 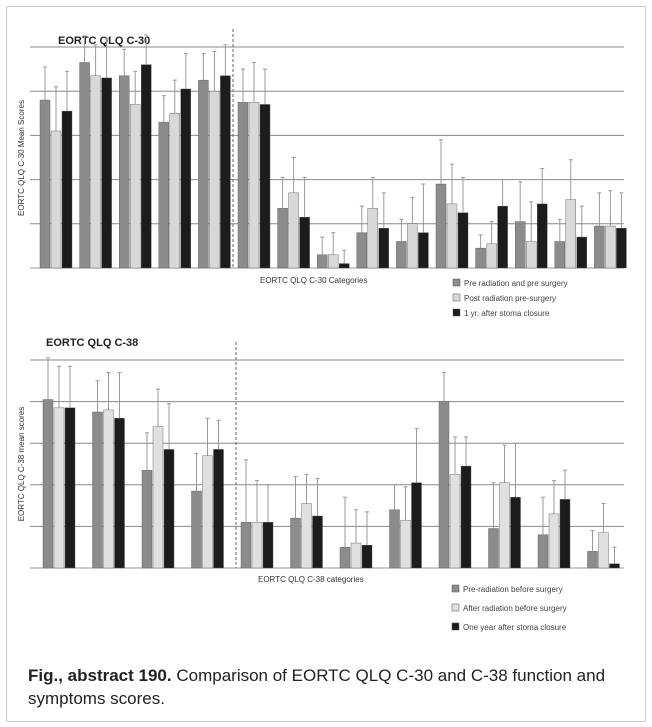 I want to click on x-axis-label: EORTC QLQ C-38 categories, so click(x=311, y=579).